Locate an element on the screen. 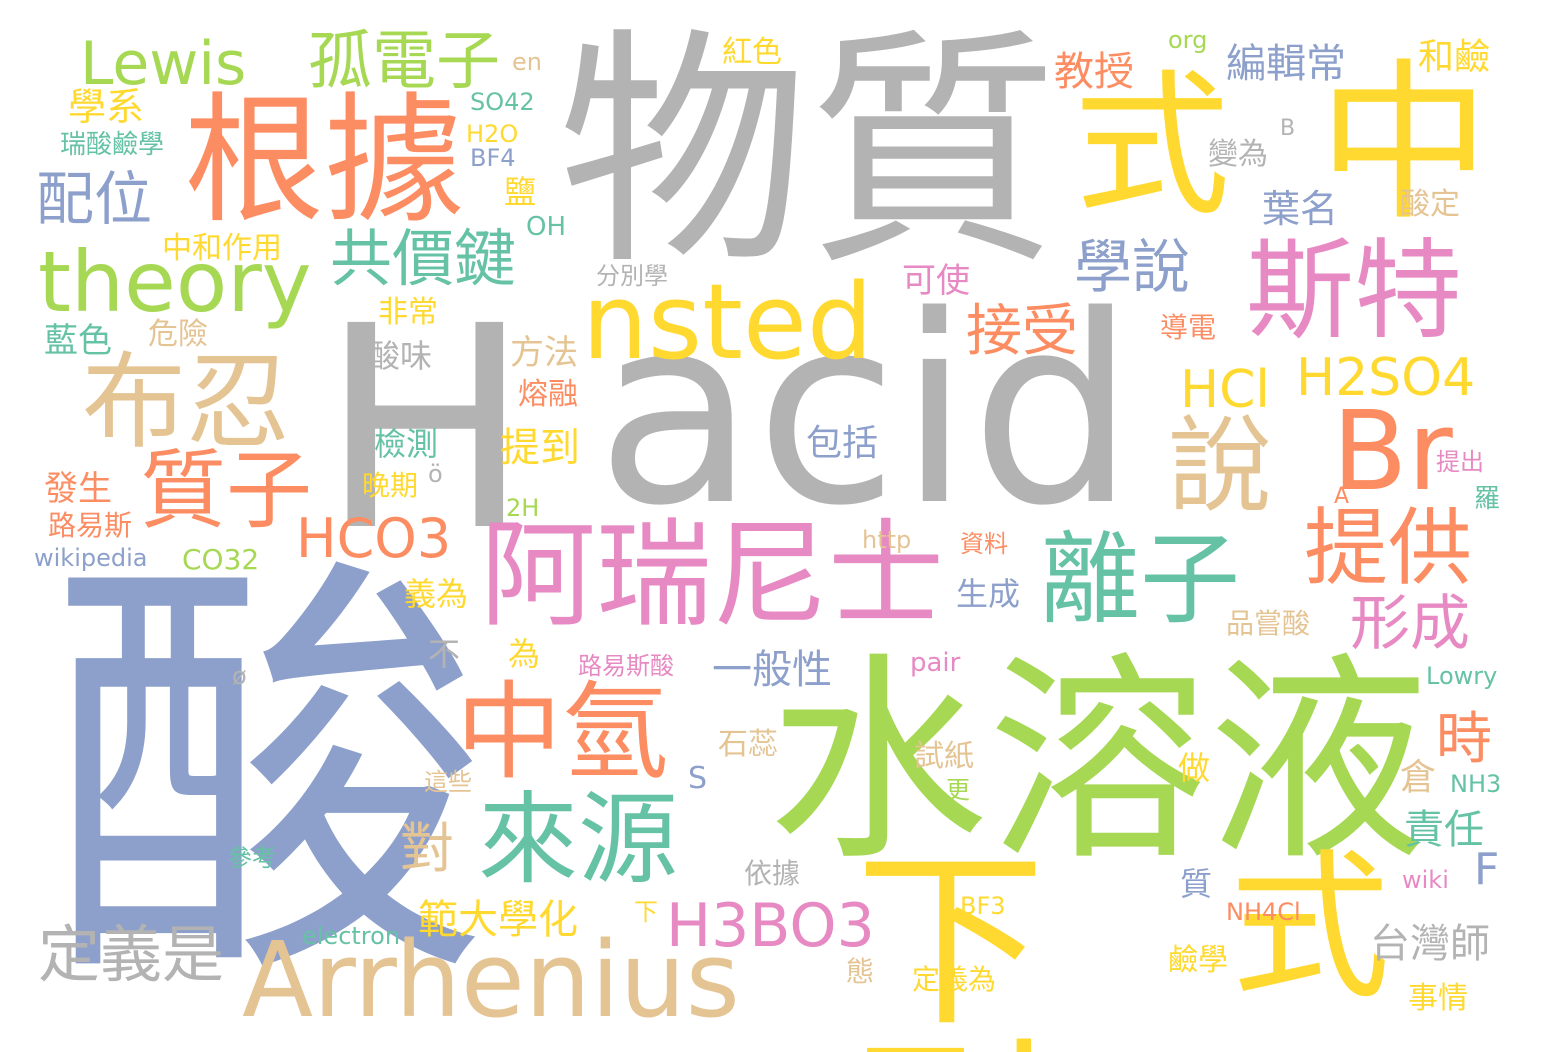 This screenshot has width=1548, height=1052. word-feichang: 非常 is located at coordinates (408, 312).